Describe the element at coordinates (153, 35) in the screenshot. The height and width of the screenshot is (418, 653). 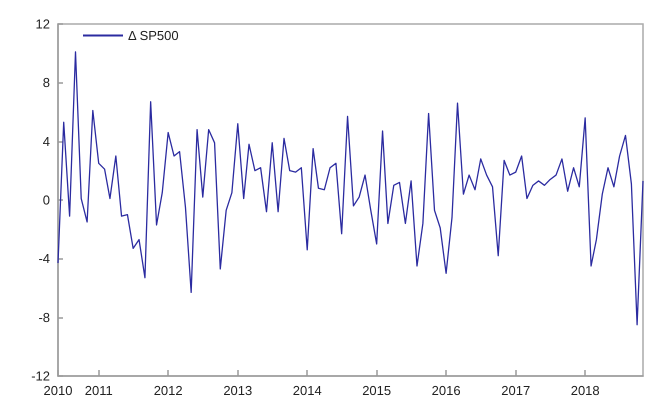
I see `legend-label: Δ SP500` at that location.